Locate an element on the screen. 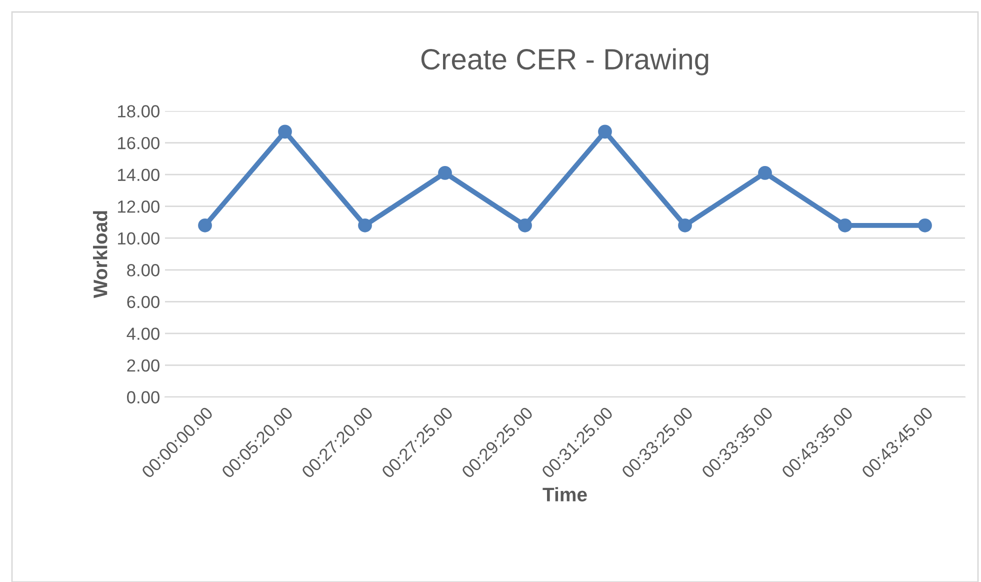 Image resolution: width=981 pixels, height=582 pixels. x-axis-title: Time is located at coordinates (564, 494).